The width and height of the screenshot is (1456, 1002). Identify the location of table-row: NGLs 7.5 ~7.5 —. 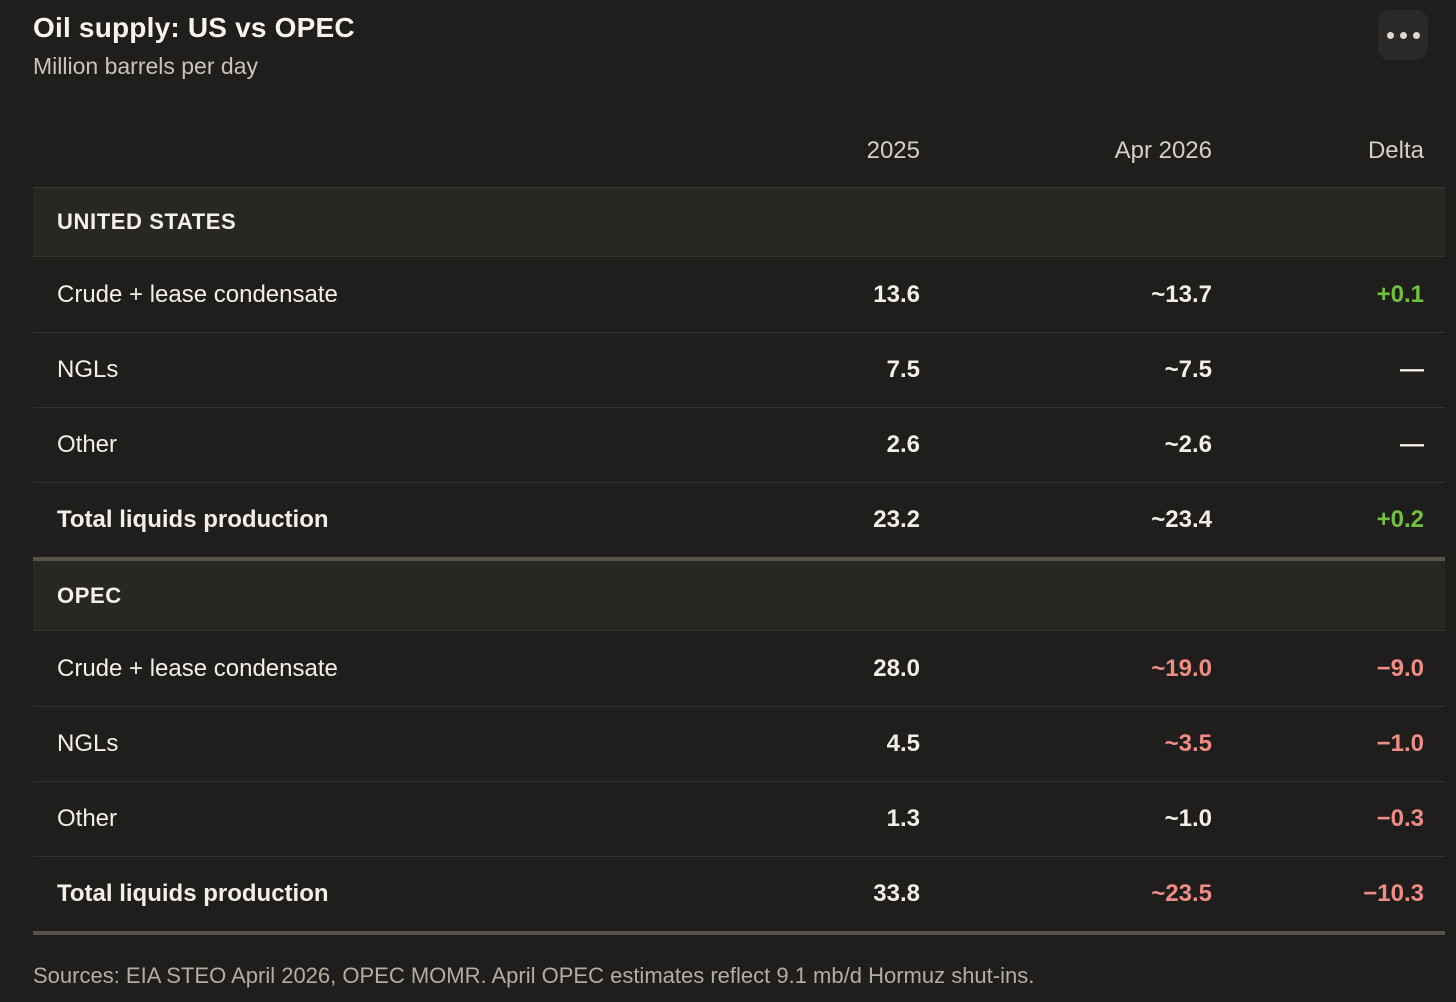
(739, 369).